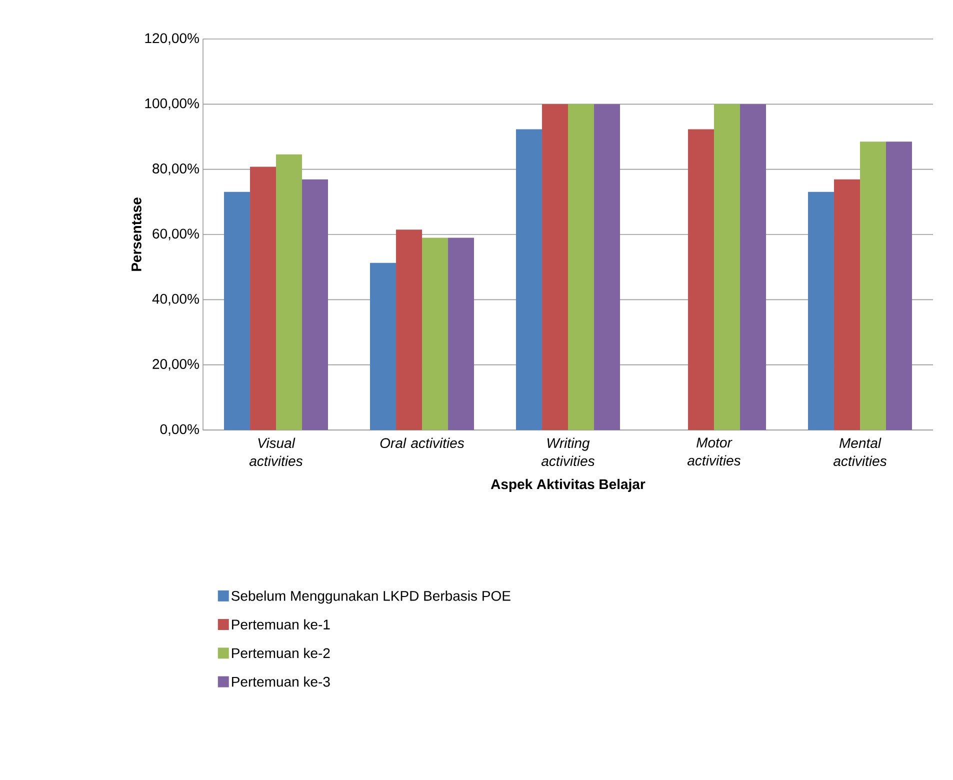  I want to click on x-axis-title: Aspek Aktivitas Belajar, so click(568, 485).